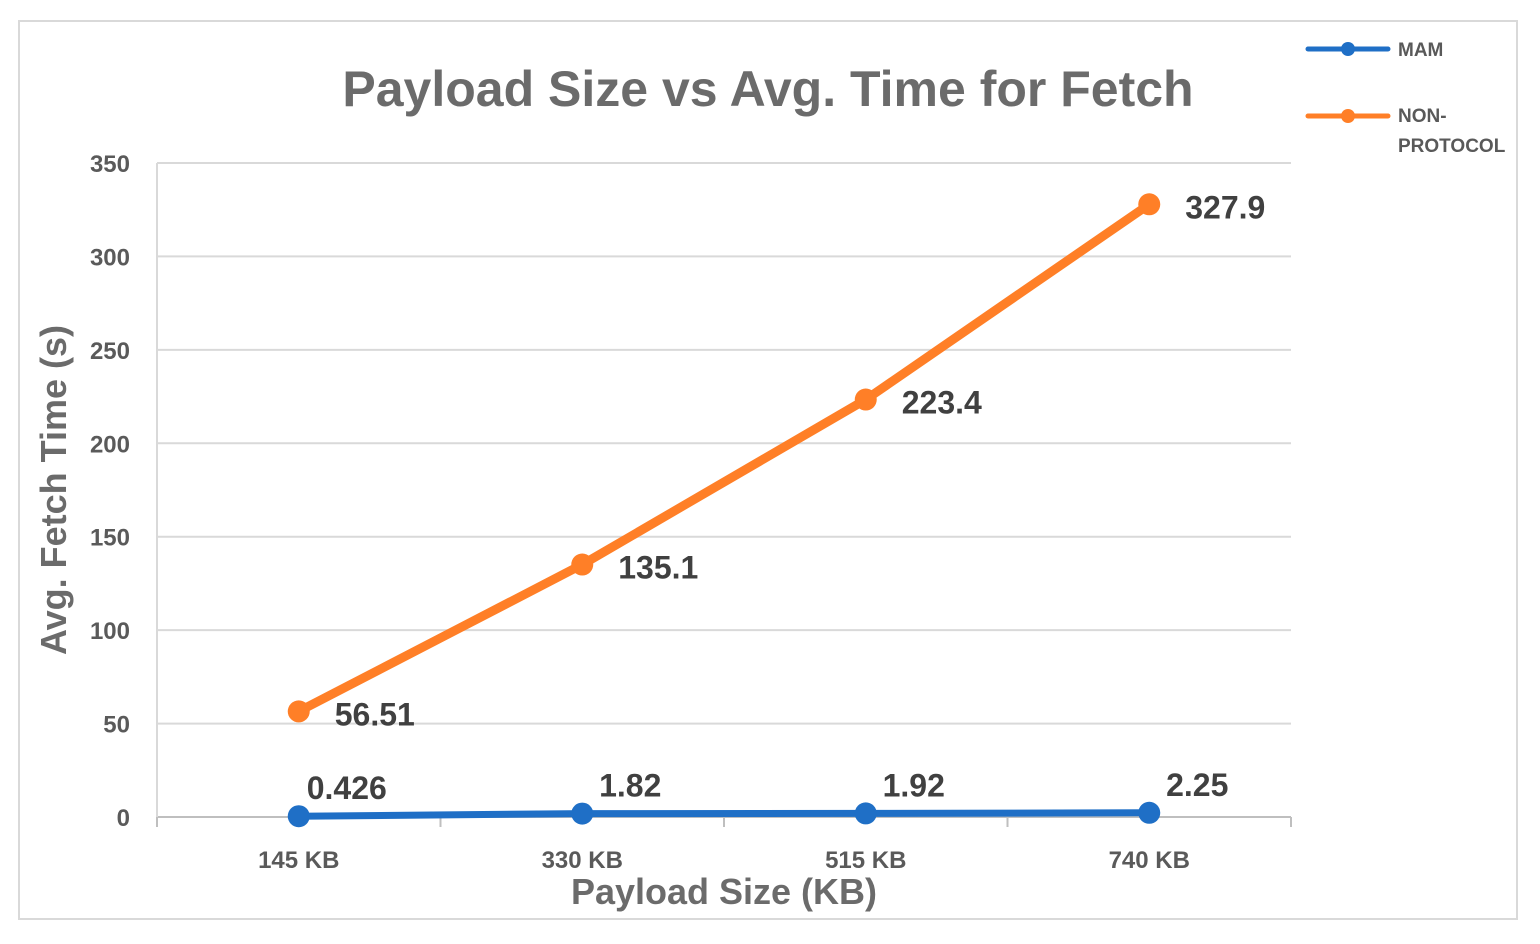 The image size is (1540, 944). I want to click on data-label: 135.1, so click(658, 568).